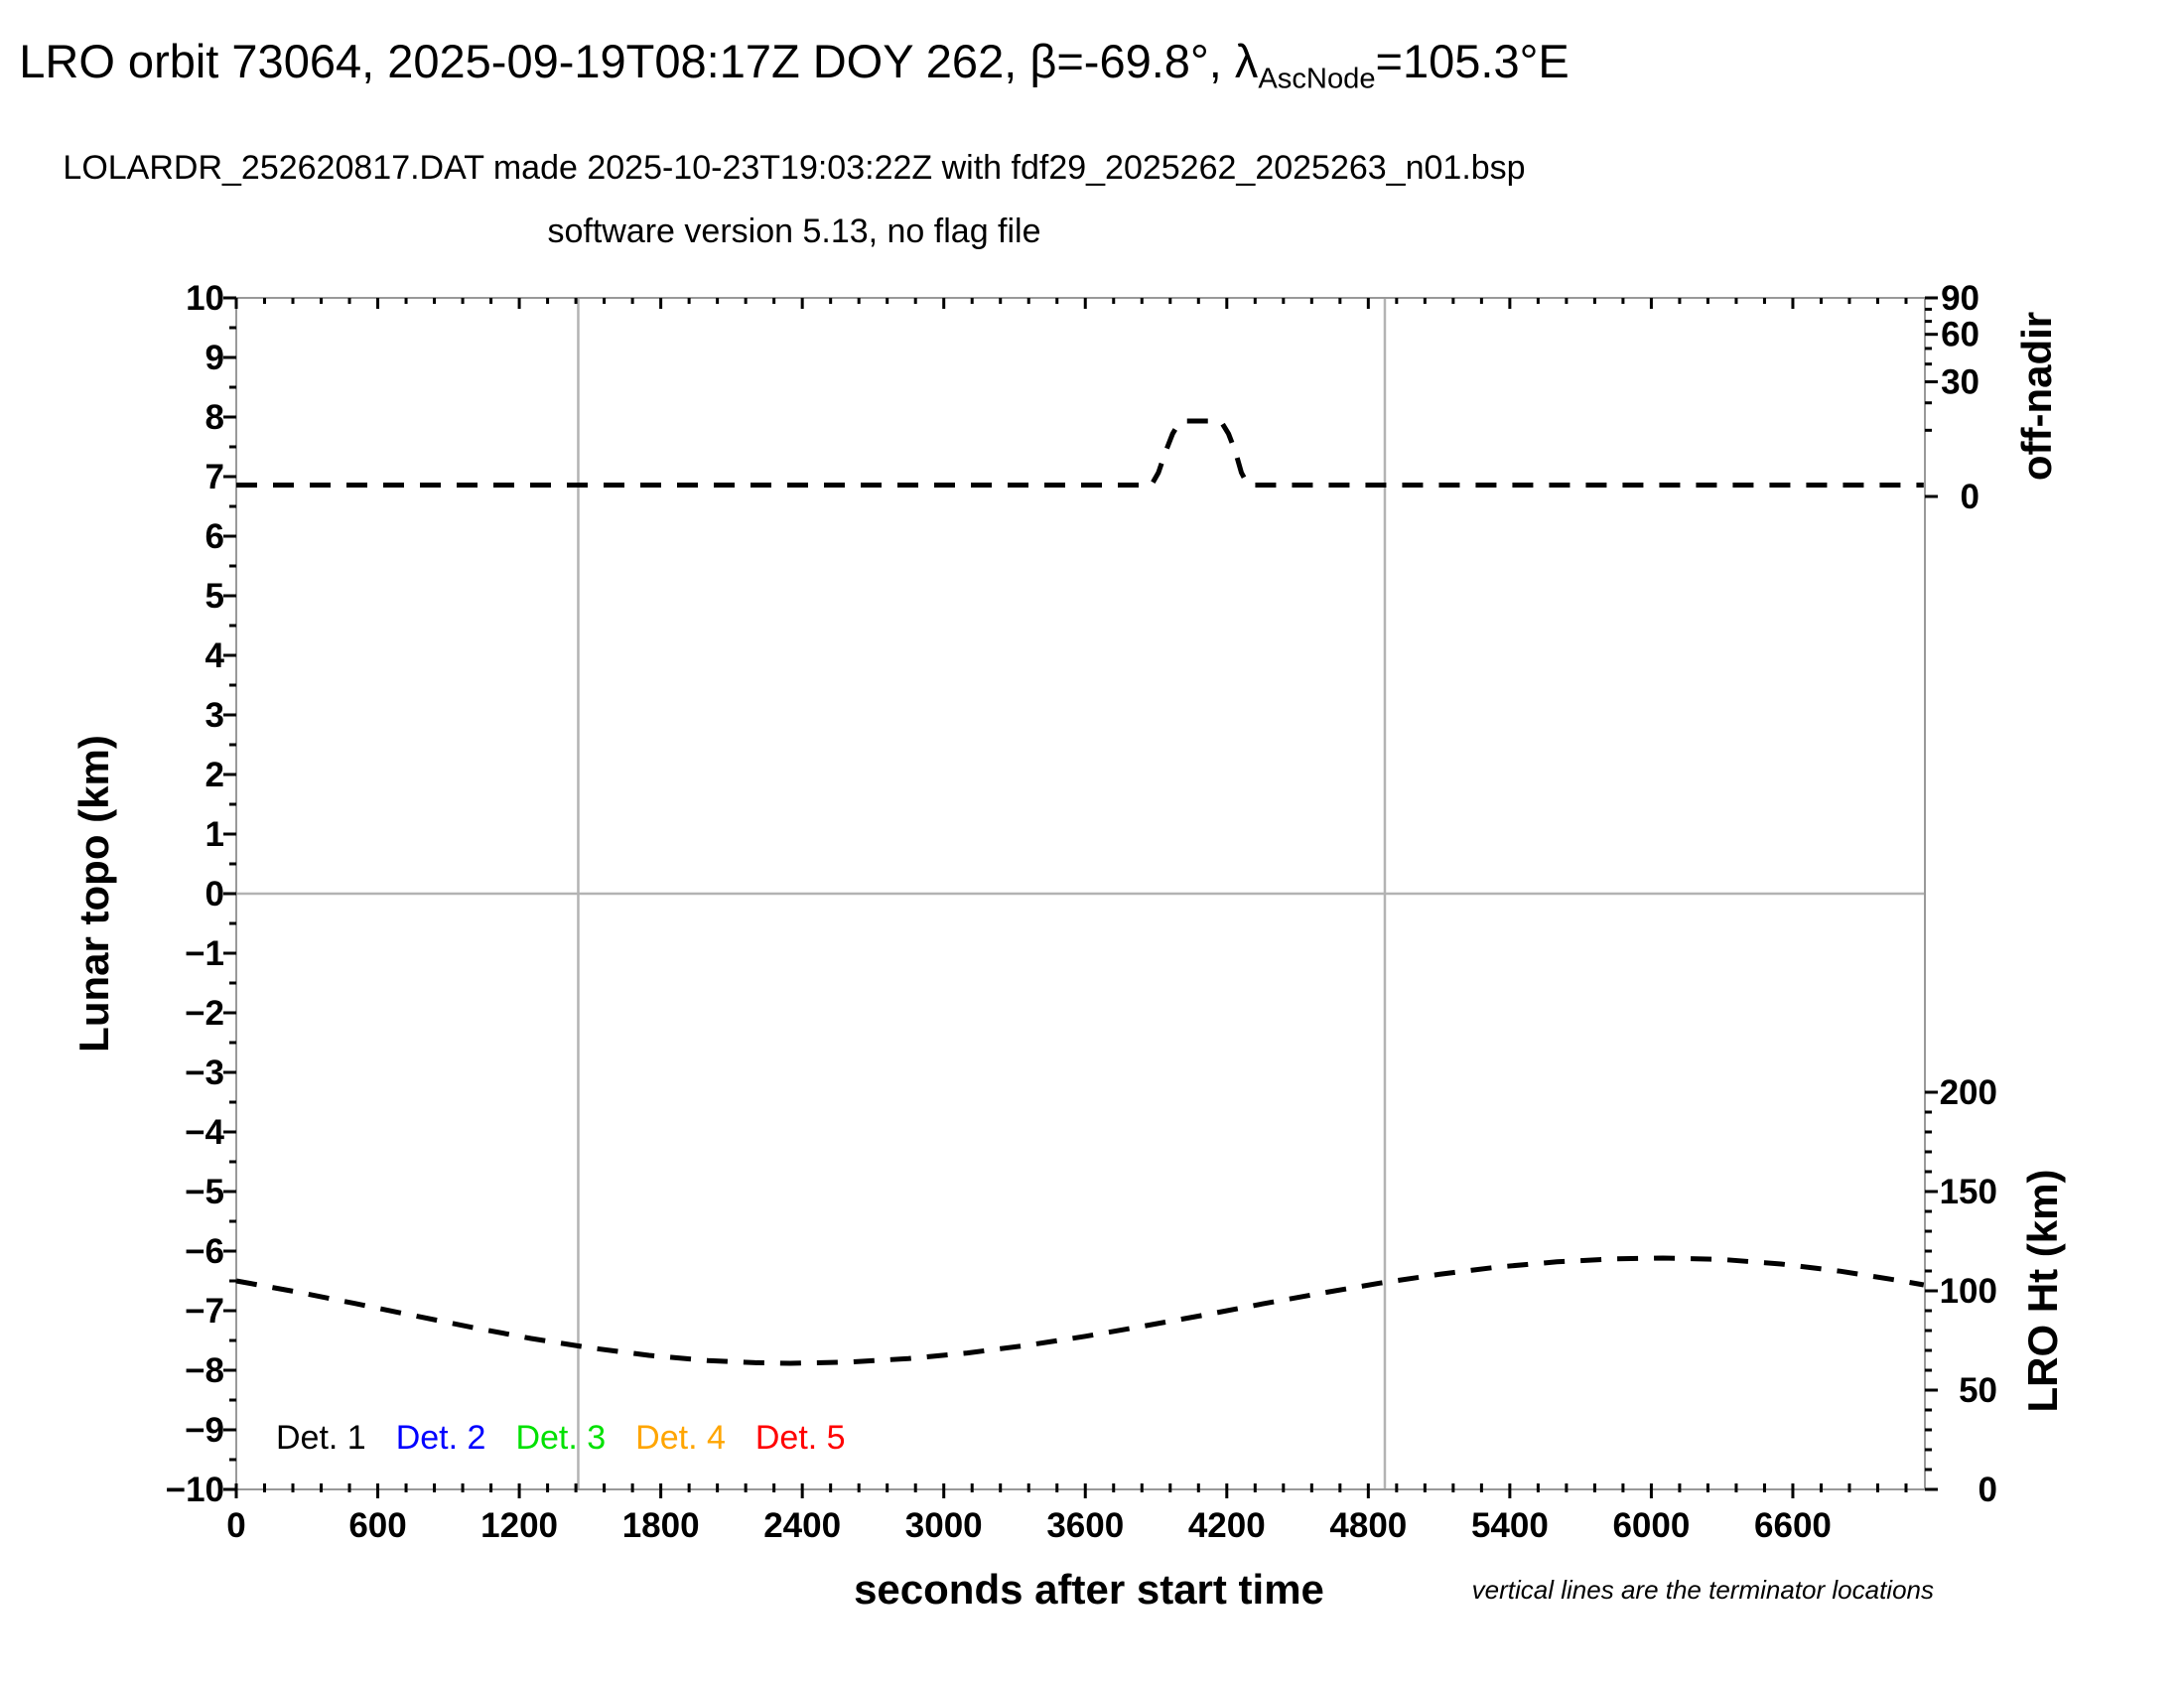 The height and width of the screenshot is (1688, 2184). Describe the element at coordinates (321, 1438) in the screenshot. I see `legend-det-1: Det. 1` at that location.